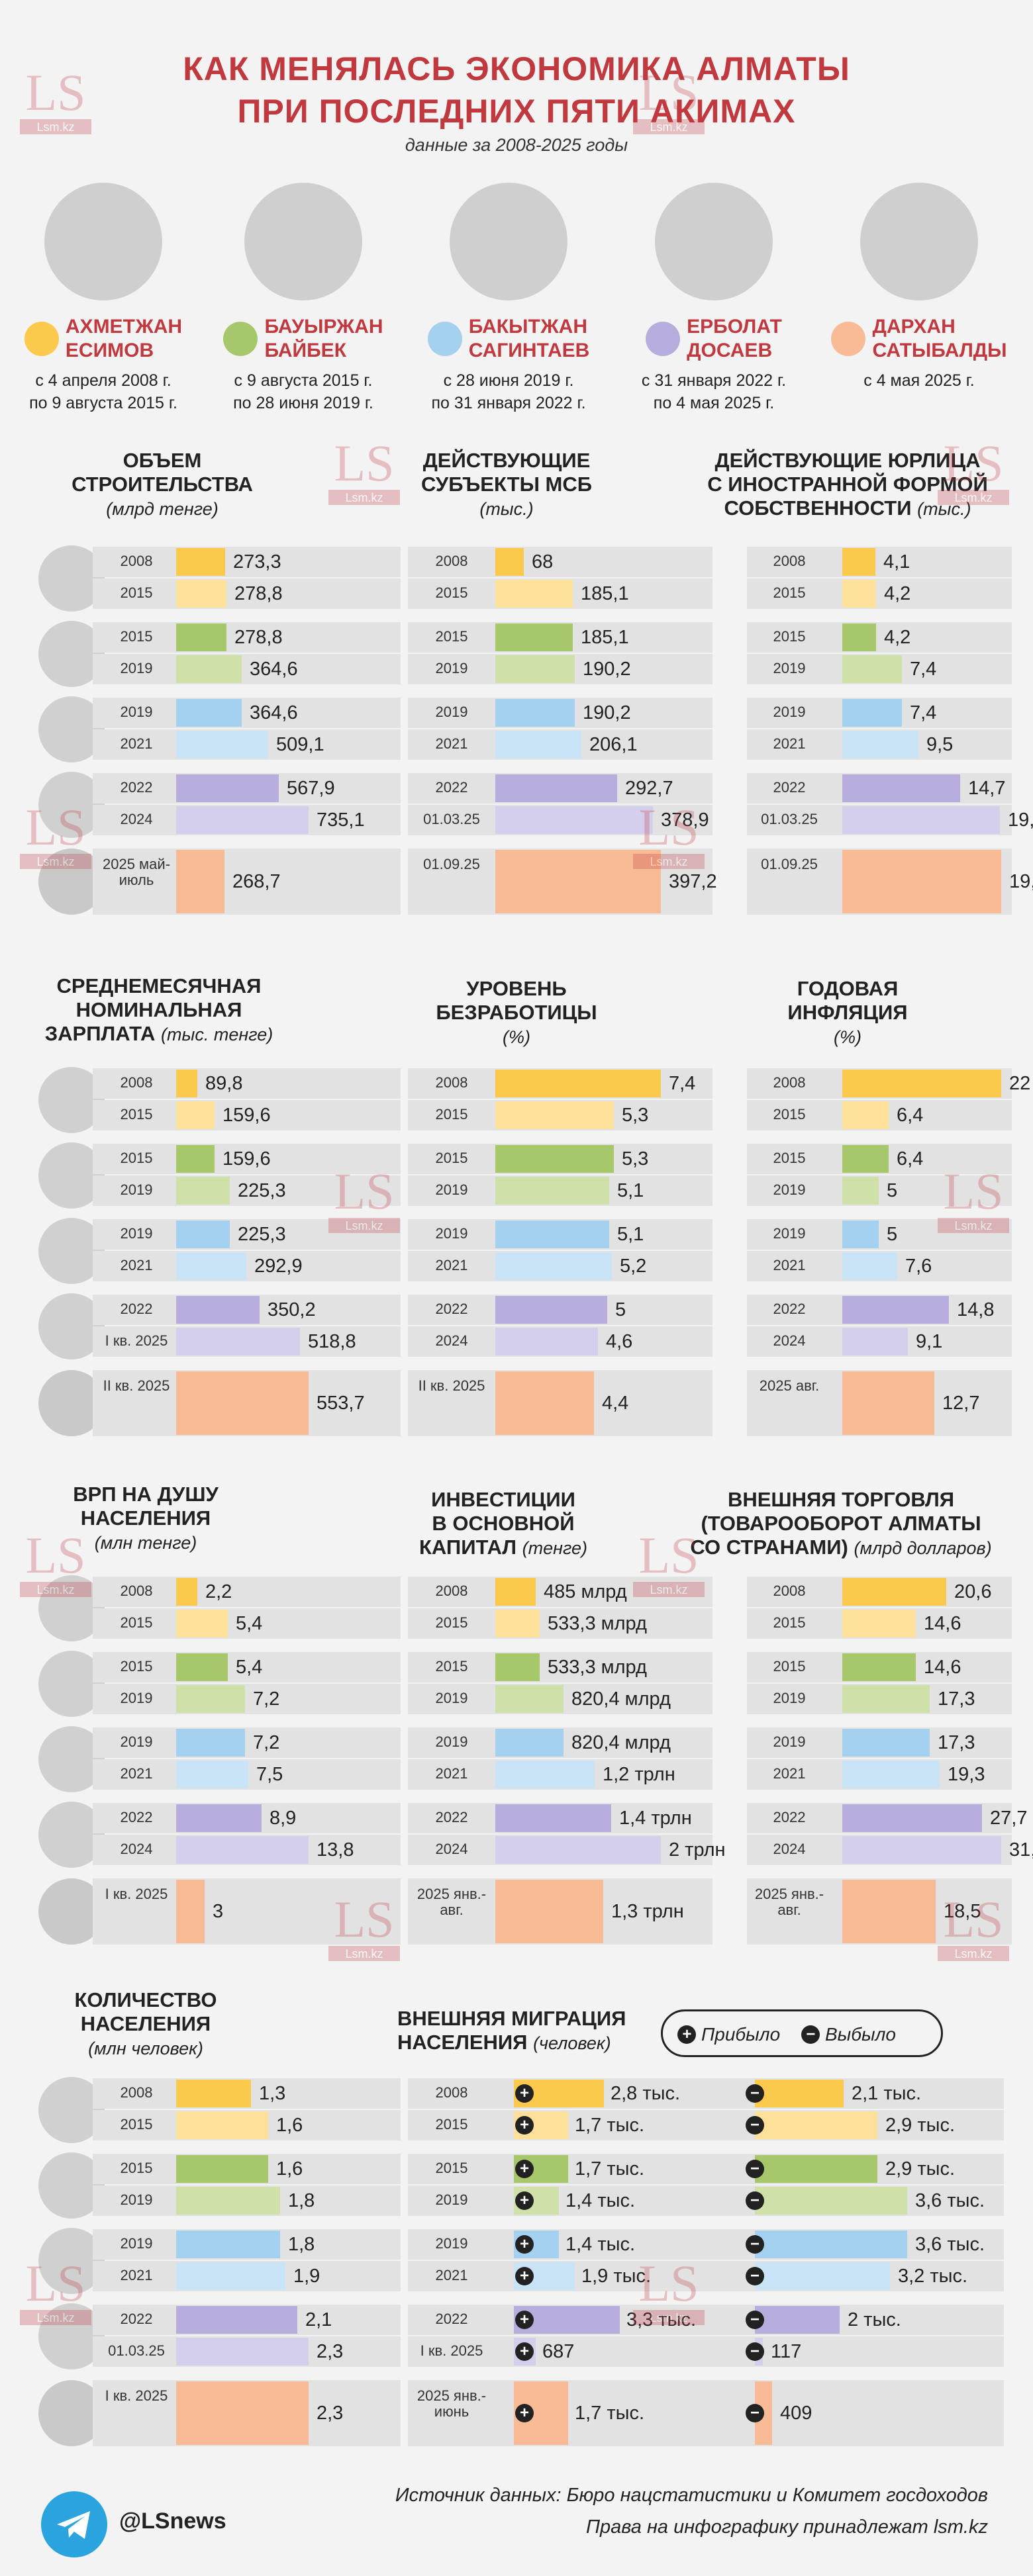 Image resolution: width=1033 pixels, height=2576 pixels. Describe the element at coordinates (597, 1623) in the screenshot. I see `value-label: 533,3 млрд` at that location.